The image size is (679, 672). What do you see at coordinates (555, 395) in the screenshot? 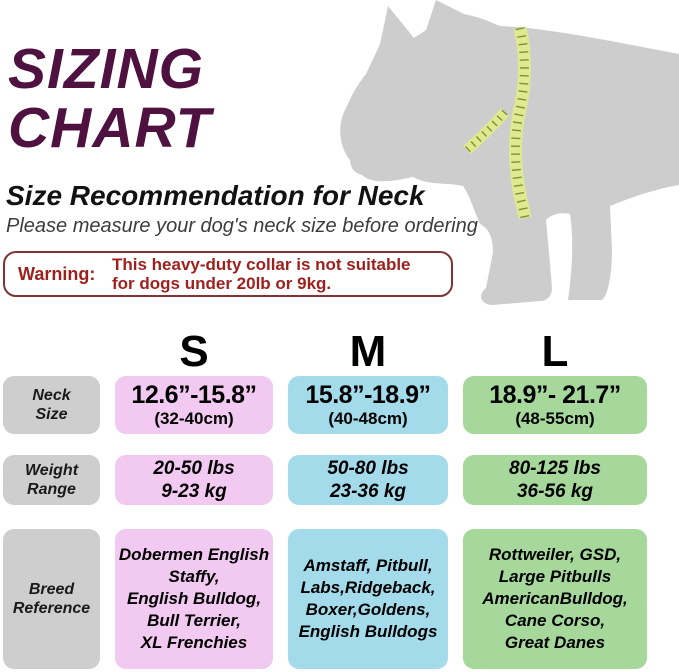
I see `neck-size-l-inches: 18.9”- 21.7”` at bounding box center [555, 395].